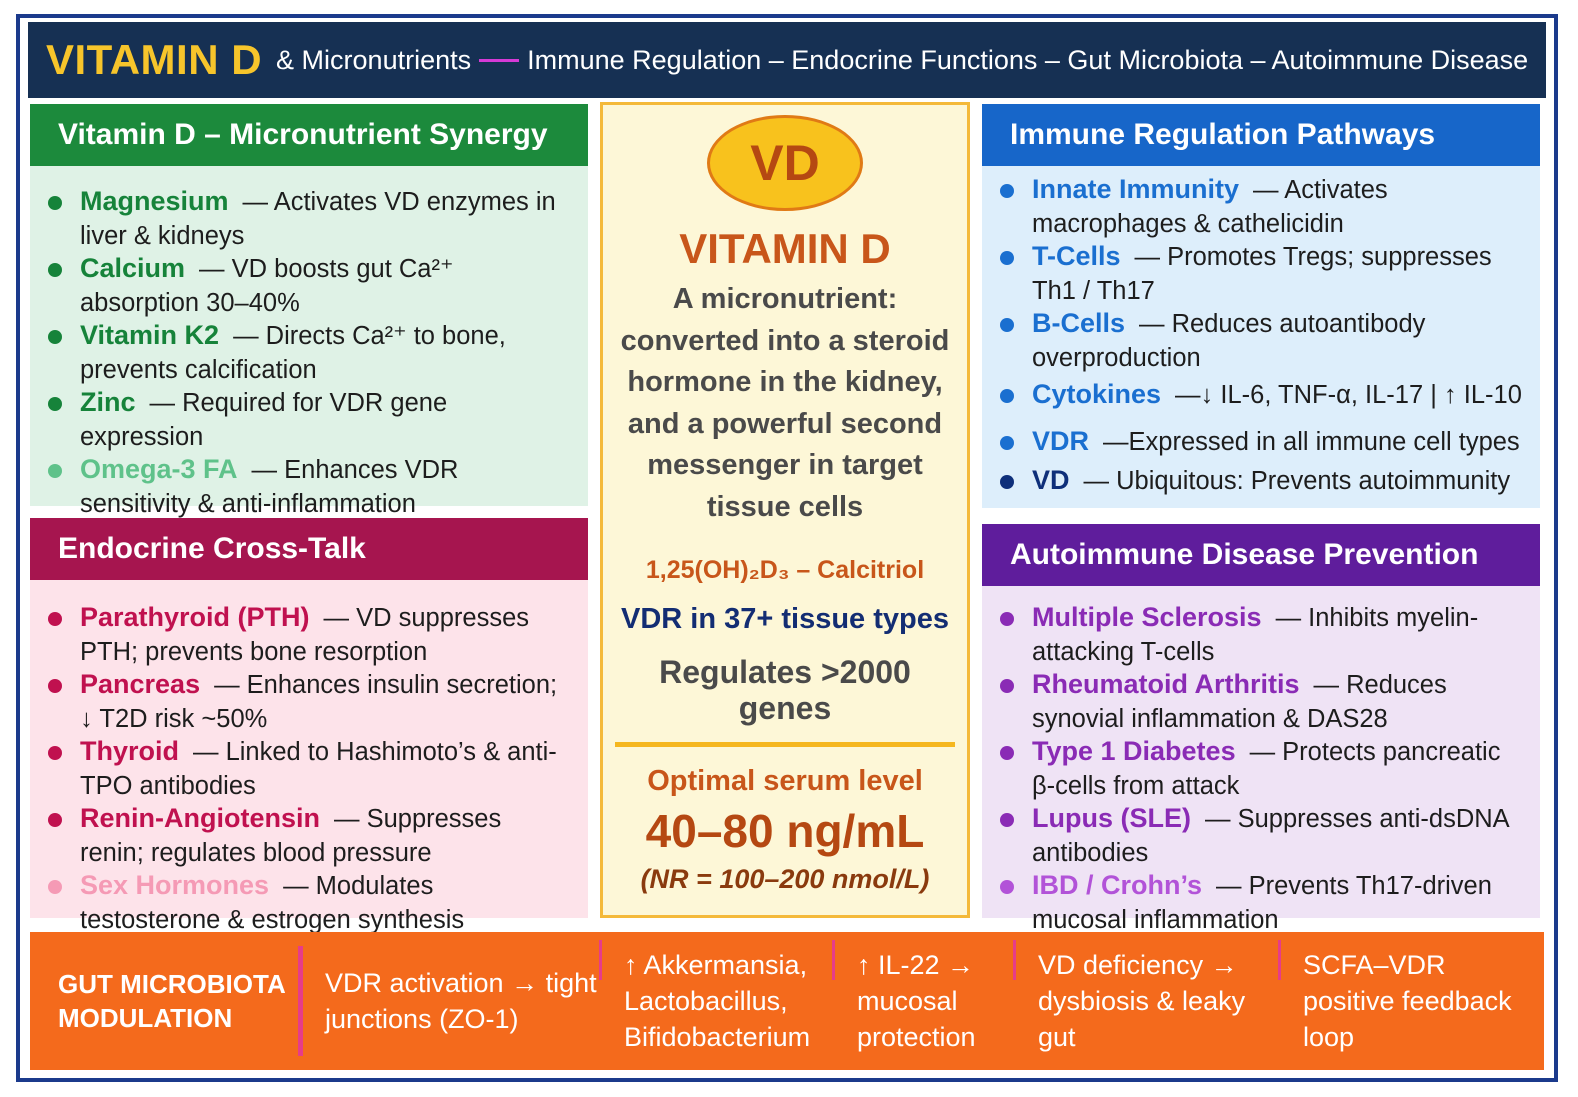 This screenshot has height=1097, width=1578. I want to click on item-desc: — Suppresses anti-dsDNA antibodies, so click(1270, 836).